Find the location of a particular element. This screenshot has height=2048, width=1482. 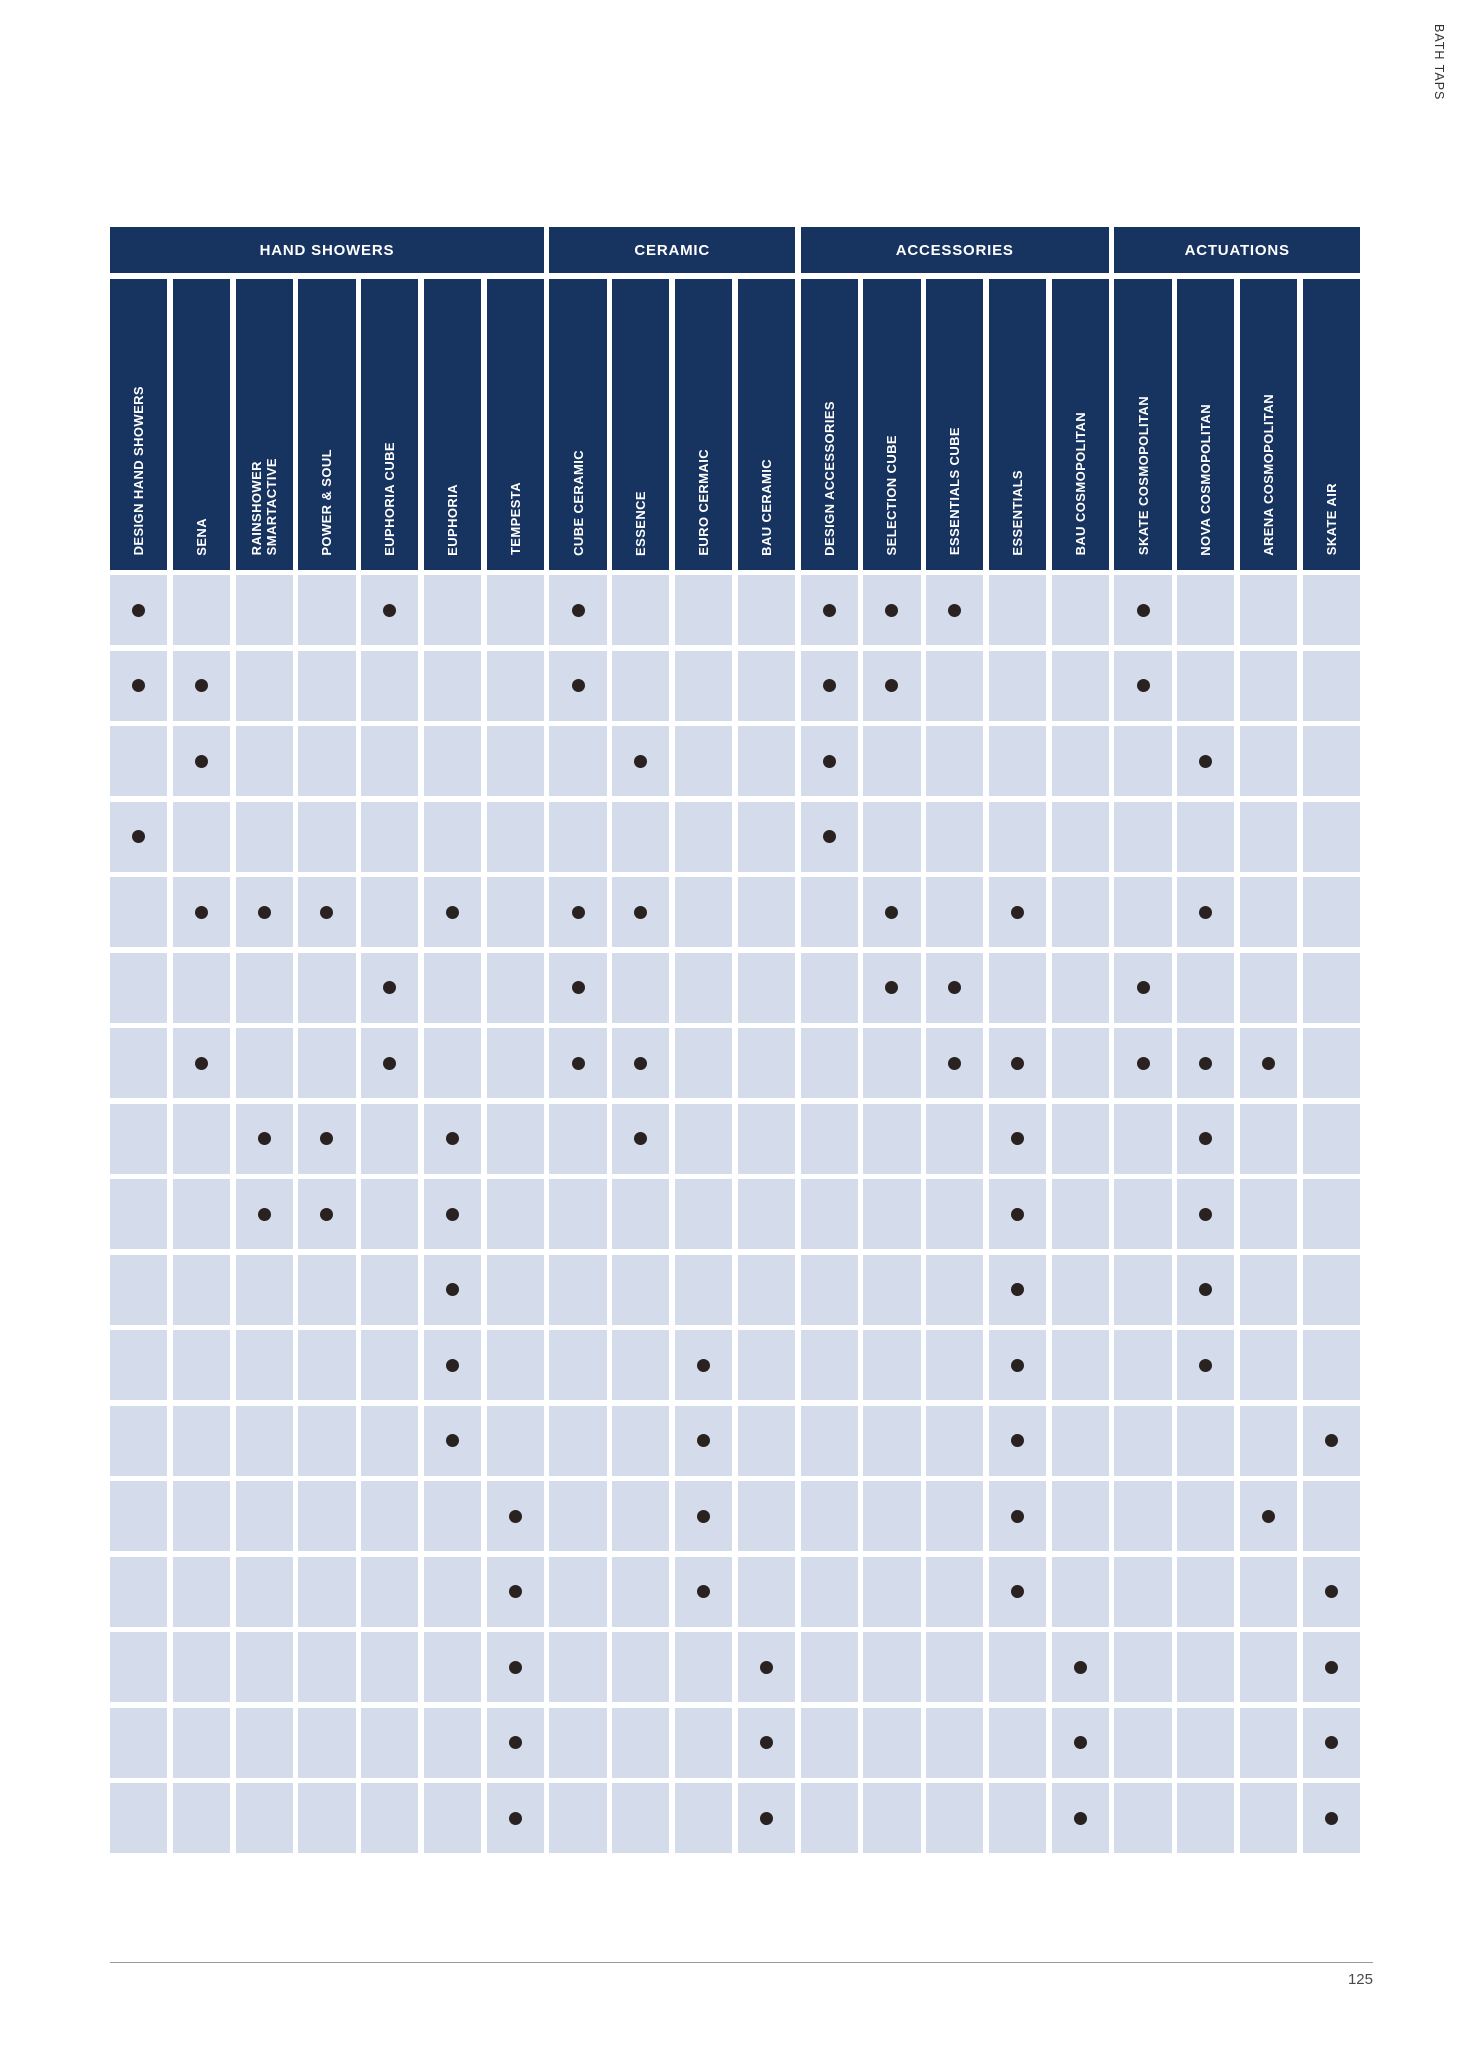

column-header-label: ESSENCE is located at coordinates (641, 523).